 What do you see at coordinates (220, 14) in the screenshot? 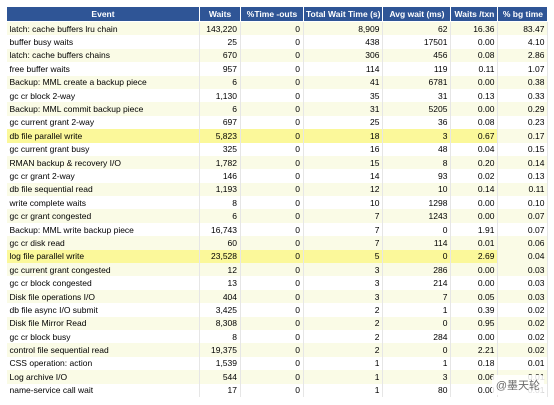
I see `col-header-waits: Waits` at bounding box center [220, 14].